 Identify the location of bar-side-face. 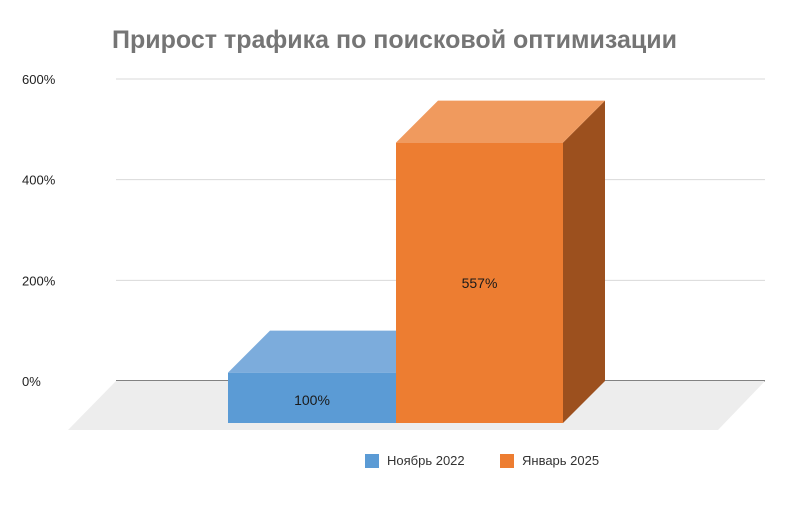
(584, 261).